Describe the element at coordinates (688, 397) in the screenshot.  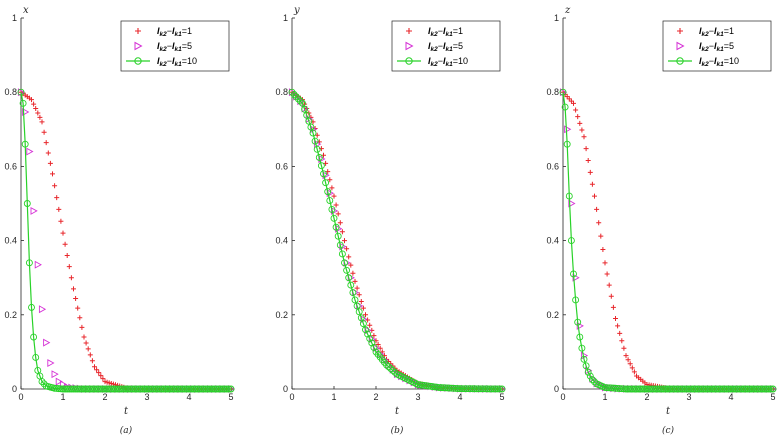
I see `x-tick-label: 3` at that location.